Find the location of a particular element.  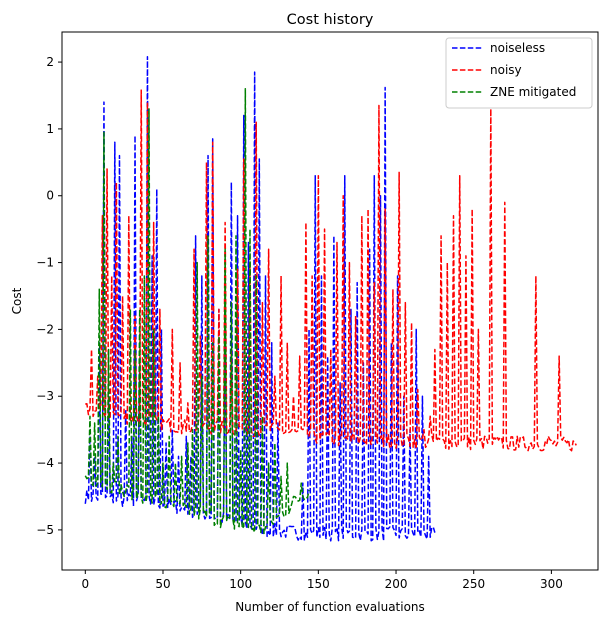

y-tick-label: 0 is located at coordinates (50, 196).